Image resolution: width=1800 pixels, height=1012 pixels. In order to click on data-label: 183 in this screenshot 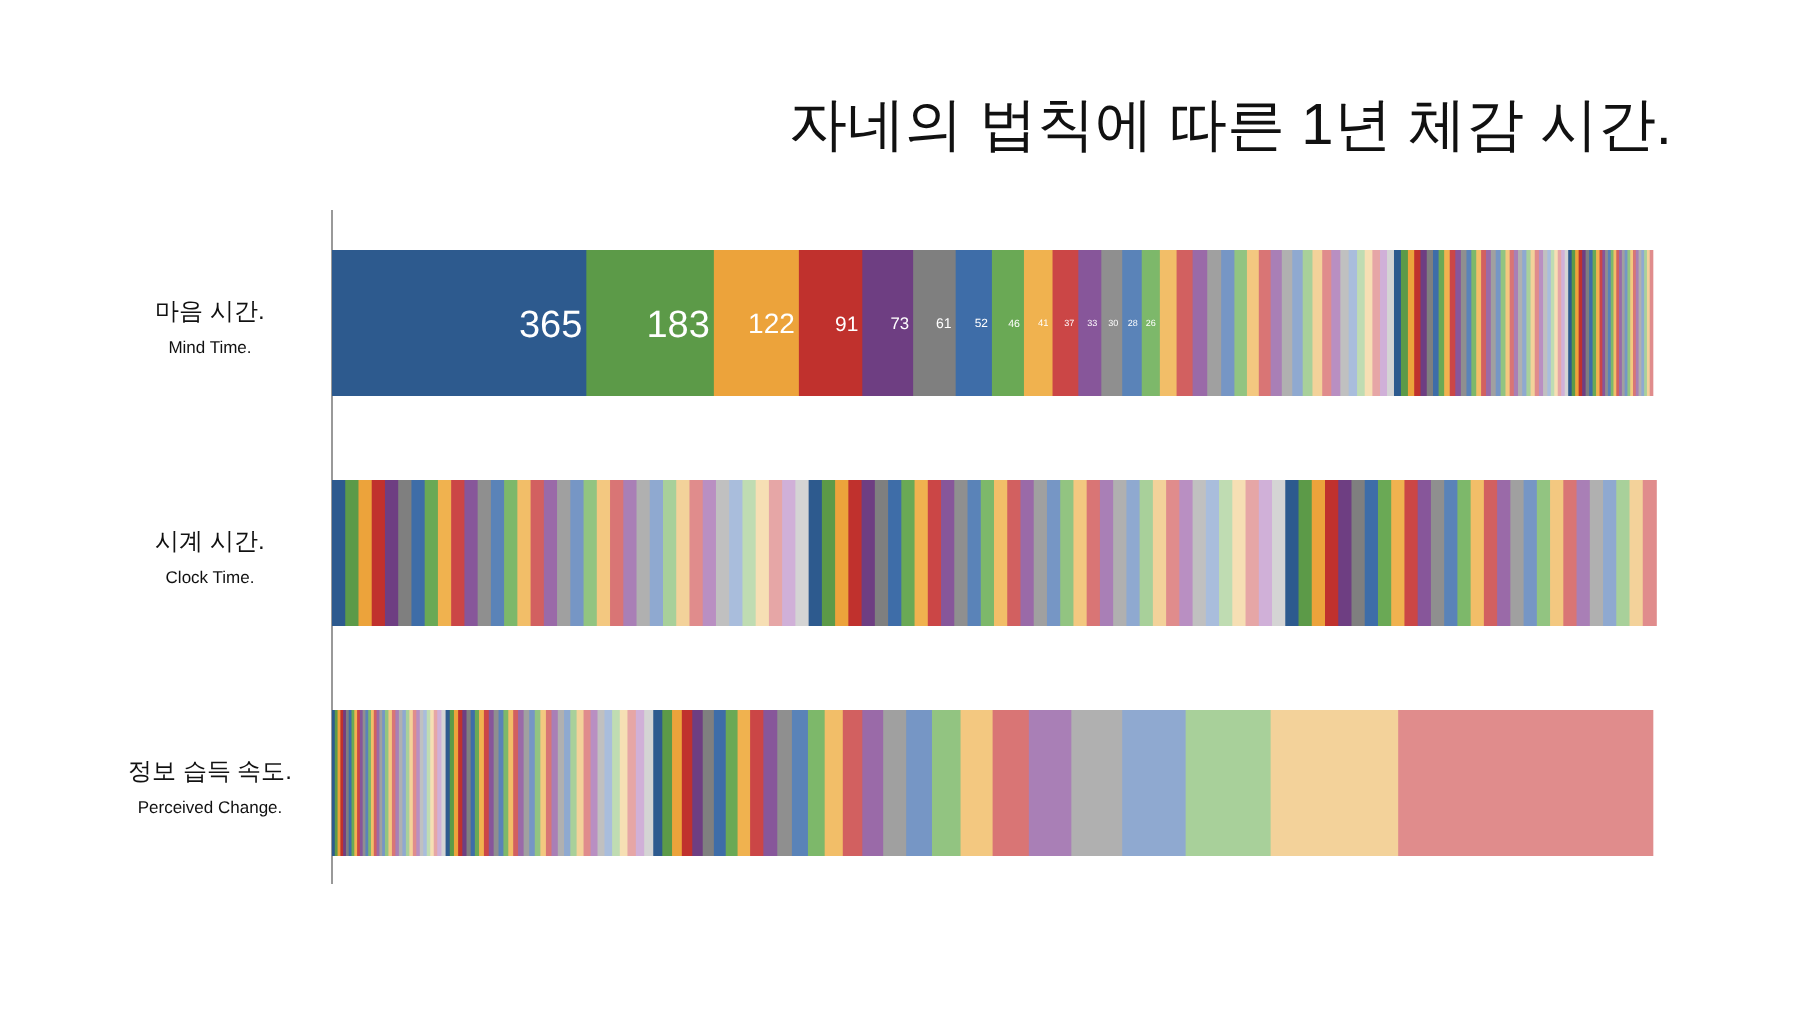, I will do `click(678, 325)`.